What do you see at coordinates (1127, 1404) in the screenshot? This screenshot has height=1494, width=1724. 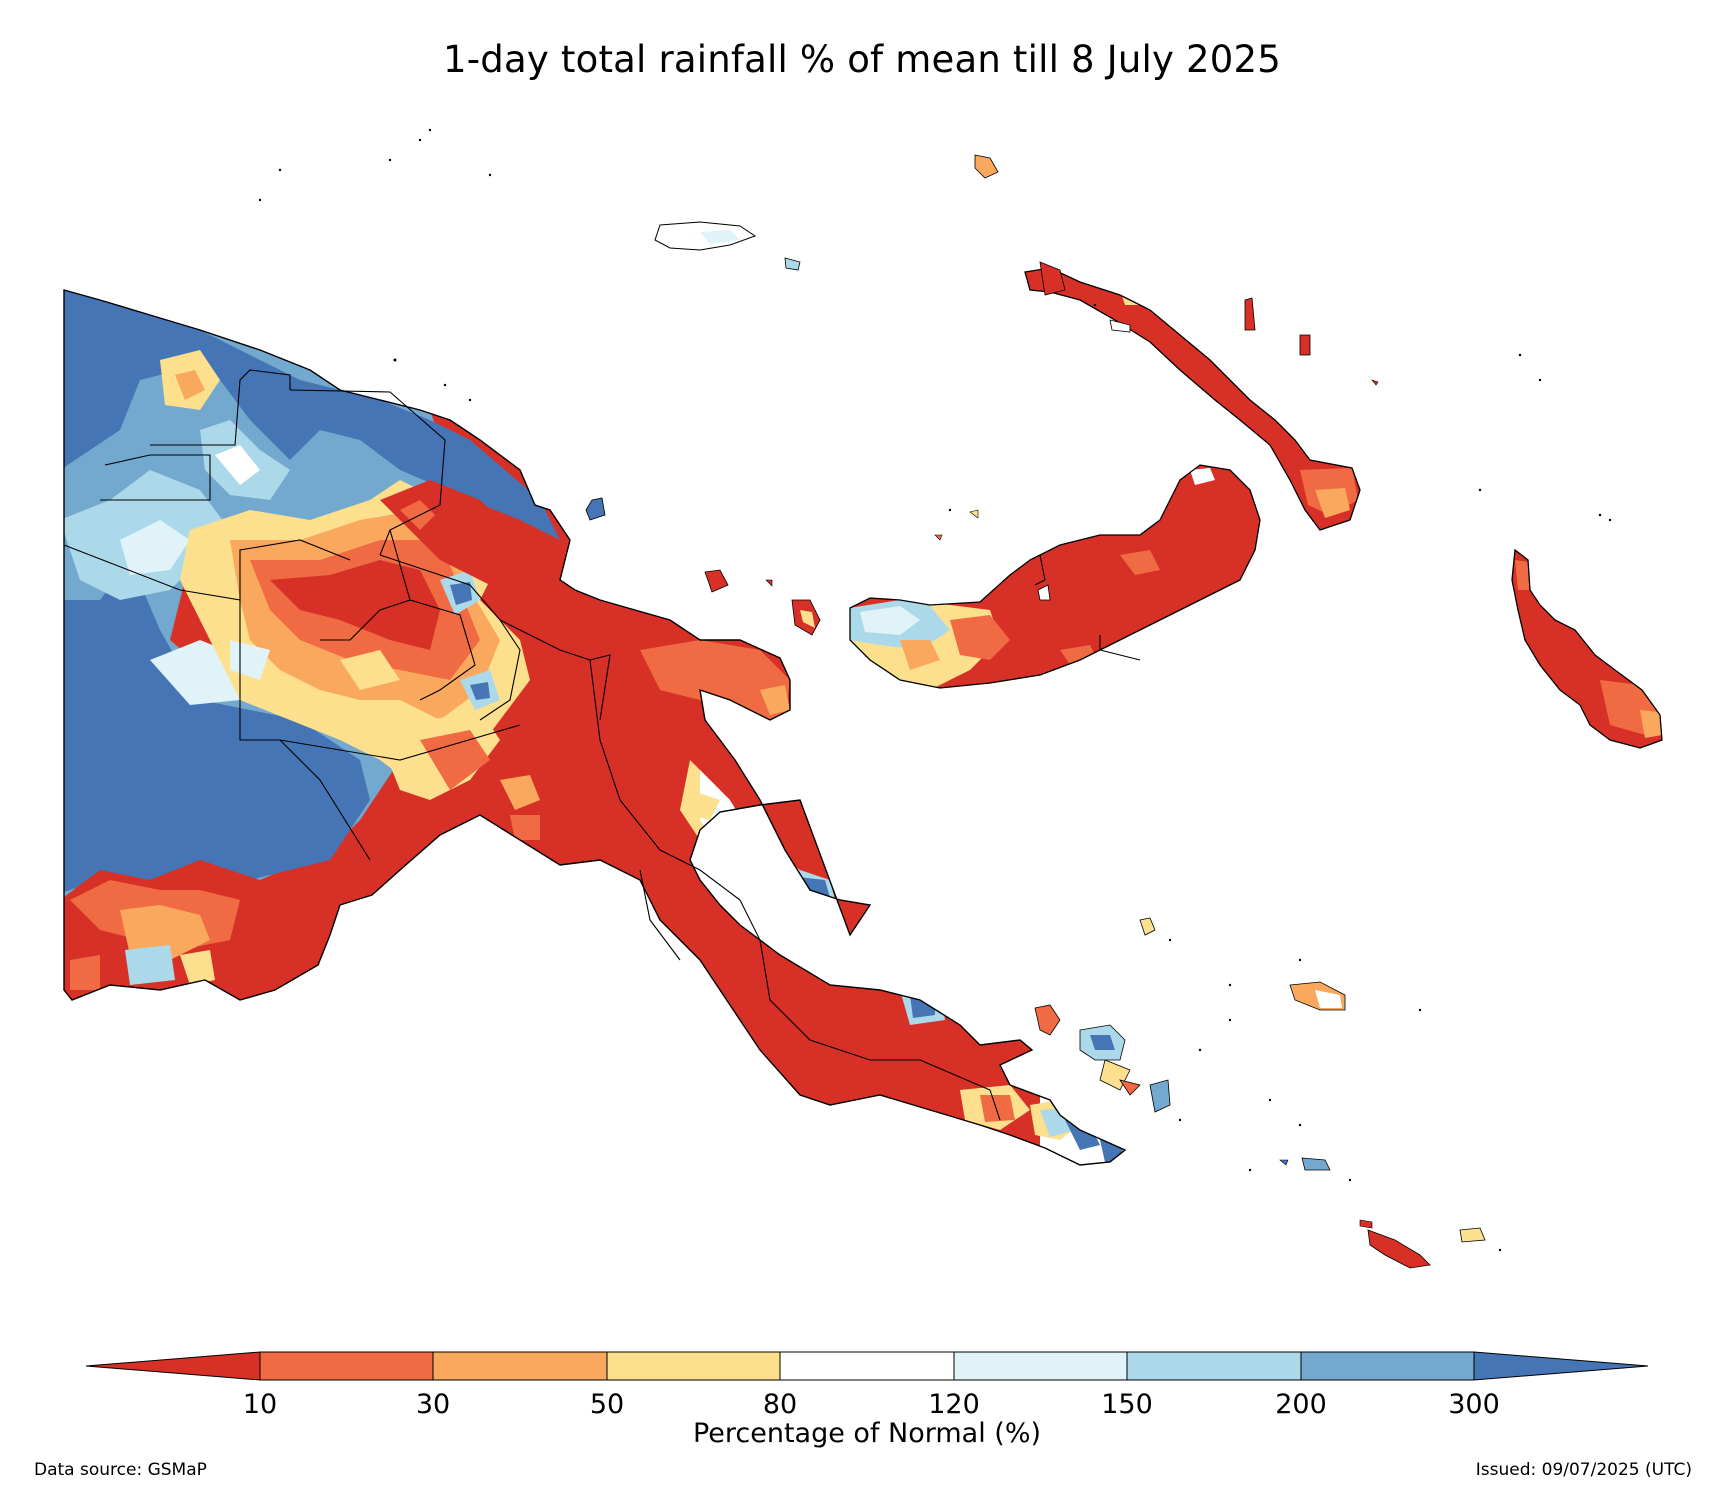 I see `colorbar-tick-label: 150` at bounding box center [1127, 1404].